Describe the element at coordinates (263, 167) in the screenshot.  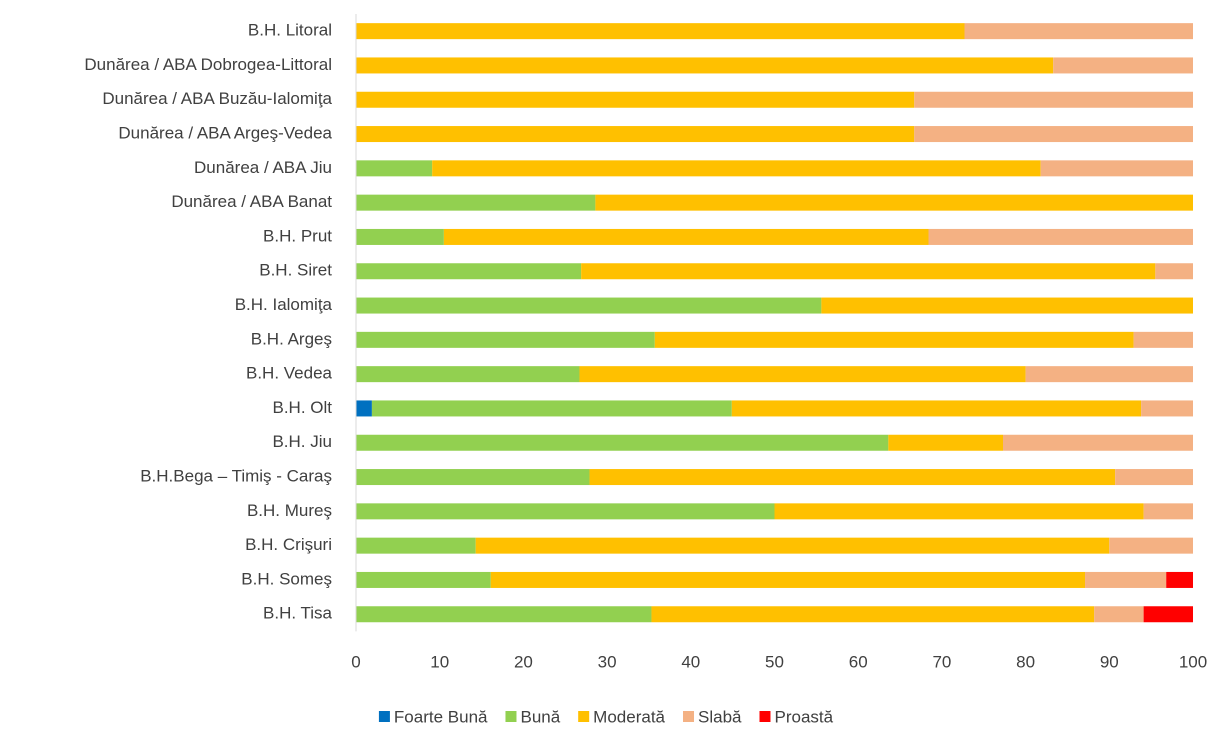
I see `y-tick-label: Dunărea / ABA Jiu` at that location.